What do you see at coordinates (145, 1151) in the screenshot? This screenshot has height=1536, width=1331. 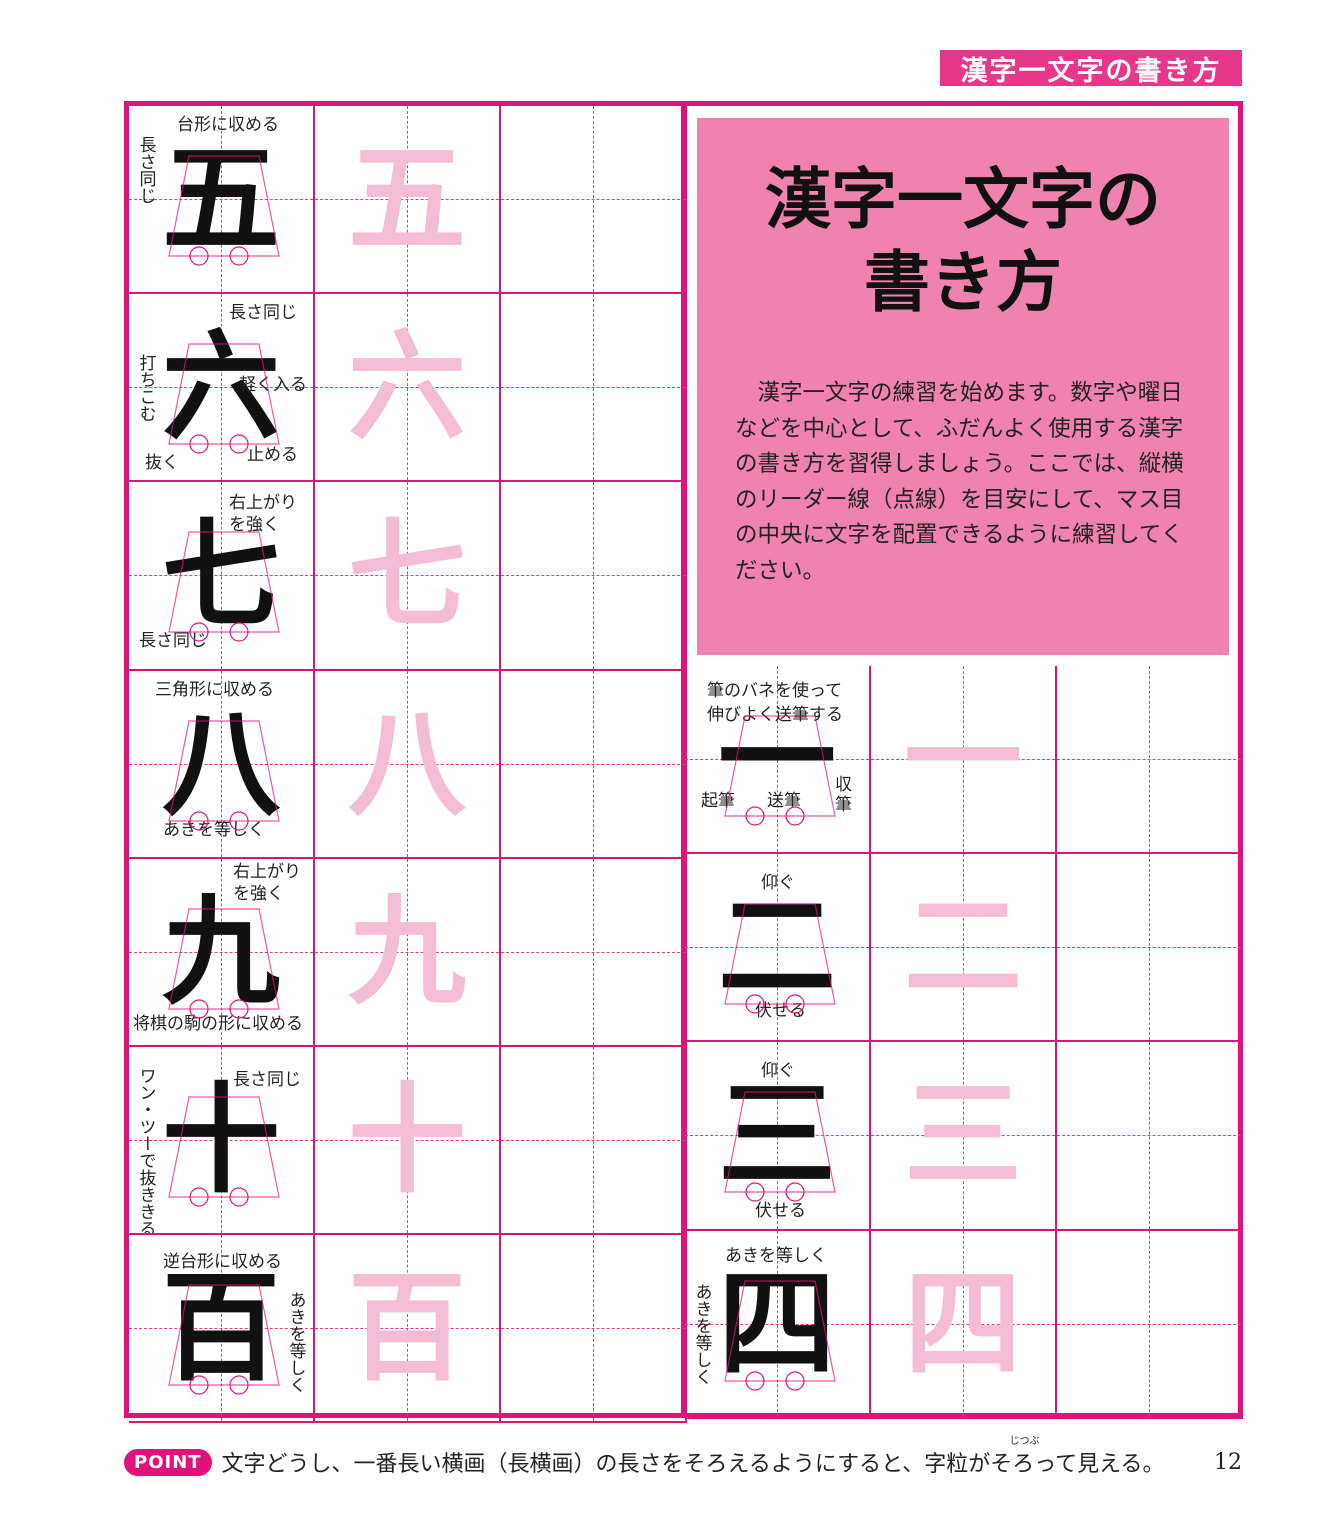 I see `annotation-note: ワン・ツーで抜ききる` at bounding box center [145, 1151].